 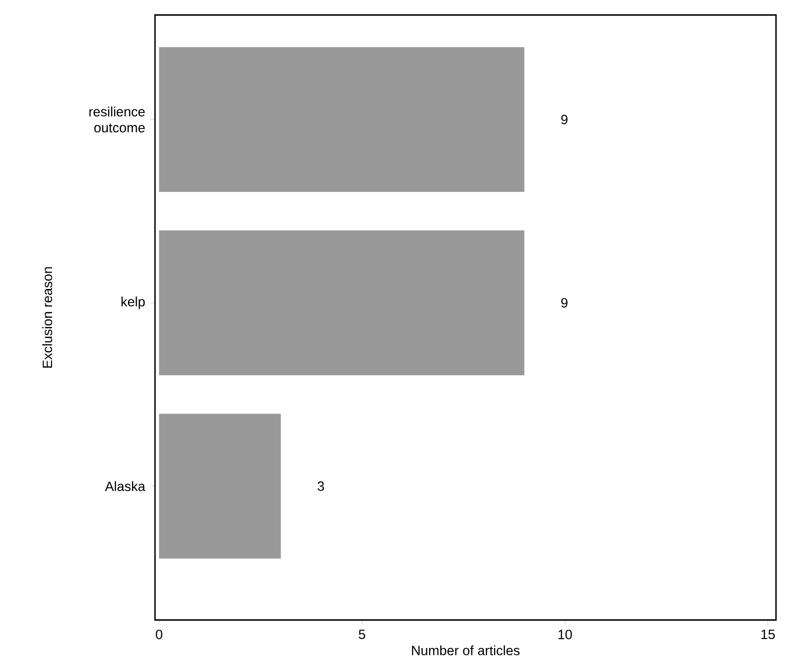 What do you see at coordinates (47, 317) in the screenshot?
I see `y-axis-title: Exclusion reason` at bounding box center [47, 317].